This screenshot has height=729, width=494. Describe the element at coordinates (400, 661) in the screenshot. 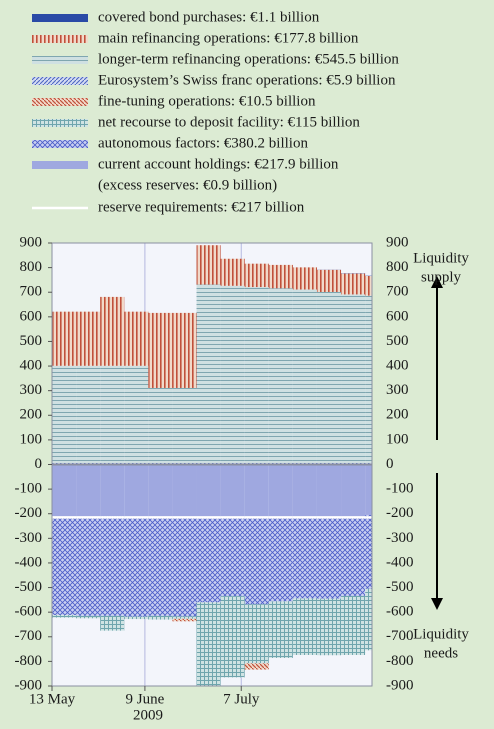

I see `y-tick-label: -800` at that location.